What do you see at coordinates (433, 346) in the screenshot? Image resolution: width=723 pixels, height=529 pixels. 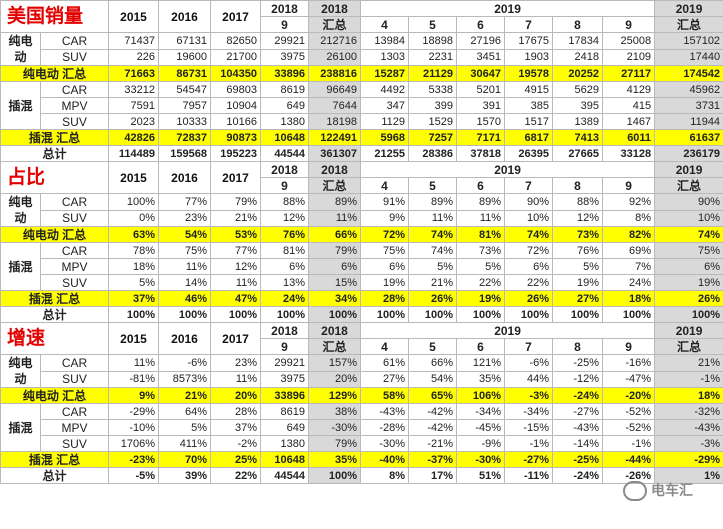 I see `month-header: 5` at bounding box center [433, 346].